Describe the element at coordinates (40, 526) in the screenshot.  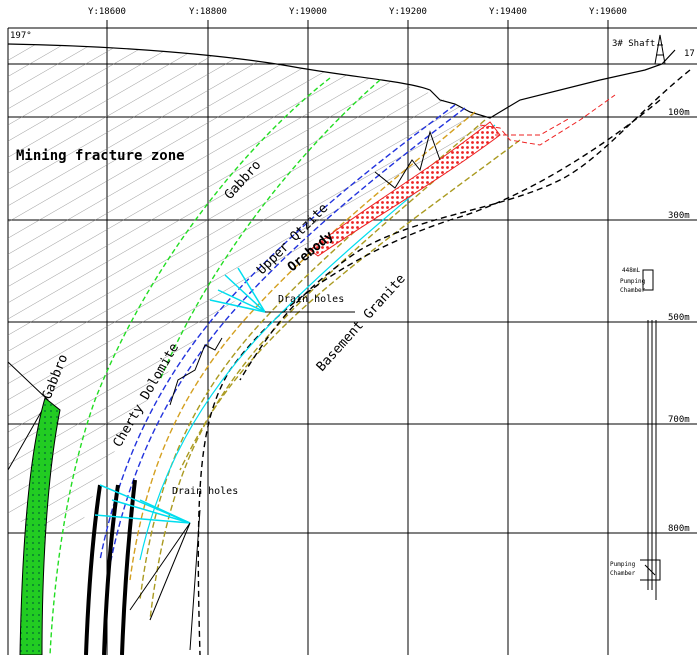
I see `gabbro-band` at that location.